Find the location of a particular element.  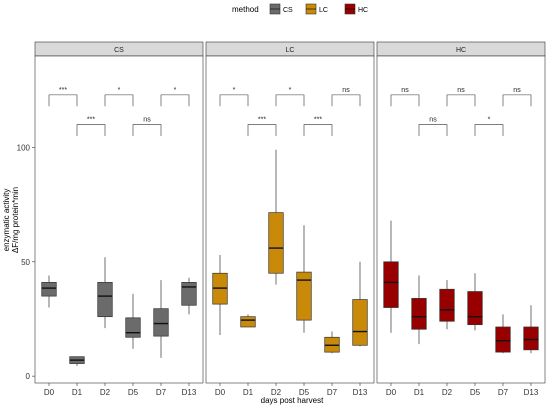

panel-title: LC is located at coordinates (290, 50).